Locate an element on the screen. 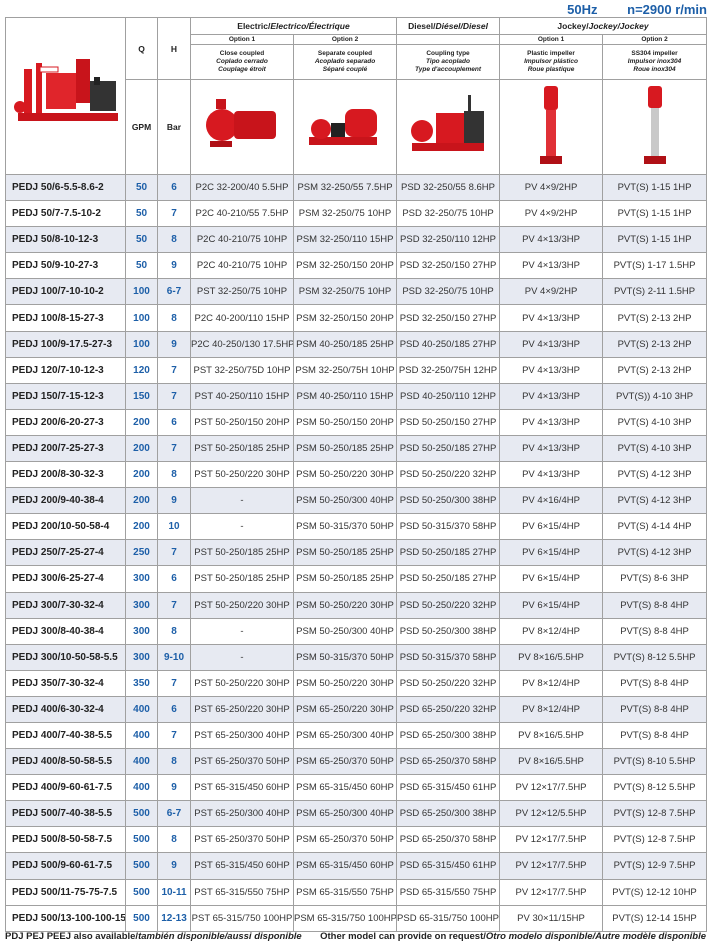  model-cell: PEDJ 400/7-40-38-5.5 is located at coordinates (65, 735).